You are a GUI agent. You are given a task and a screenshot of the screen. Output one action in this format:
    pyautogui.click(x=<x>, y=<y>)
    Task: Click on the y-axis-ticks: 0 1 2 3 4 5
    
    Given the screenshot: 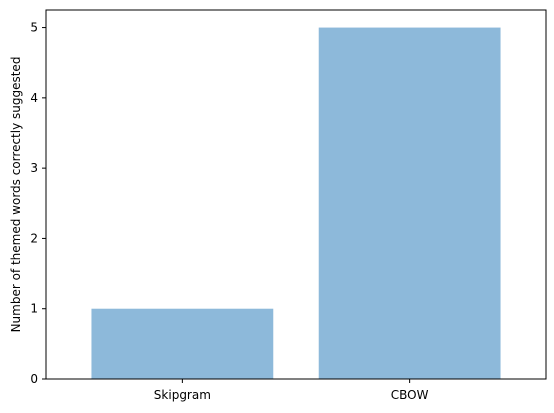 What is the action you would take?
    pyautogui.click(x=38, y=203)
    